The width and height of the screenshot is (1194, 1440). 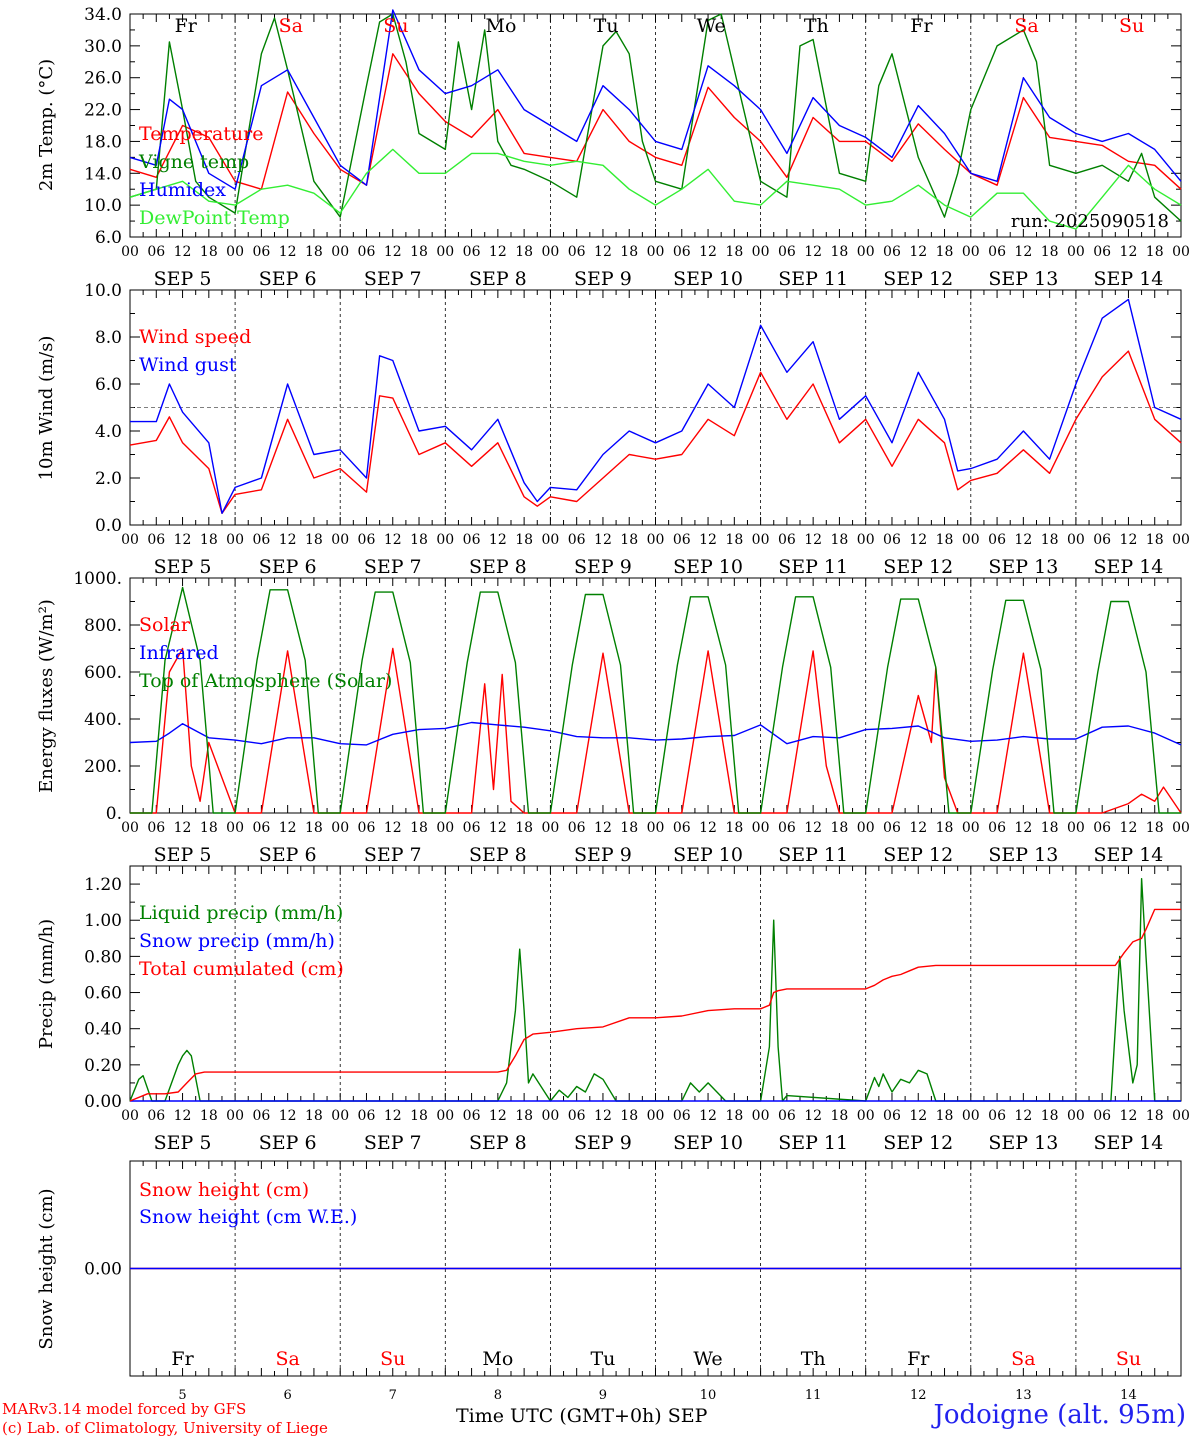 I want to click on model-credit: MARv3.14 model forced by GFS, so click(x=124, y=1409).